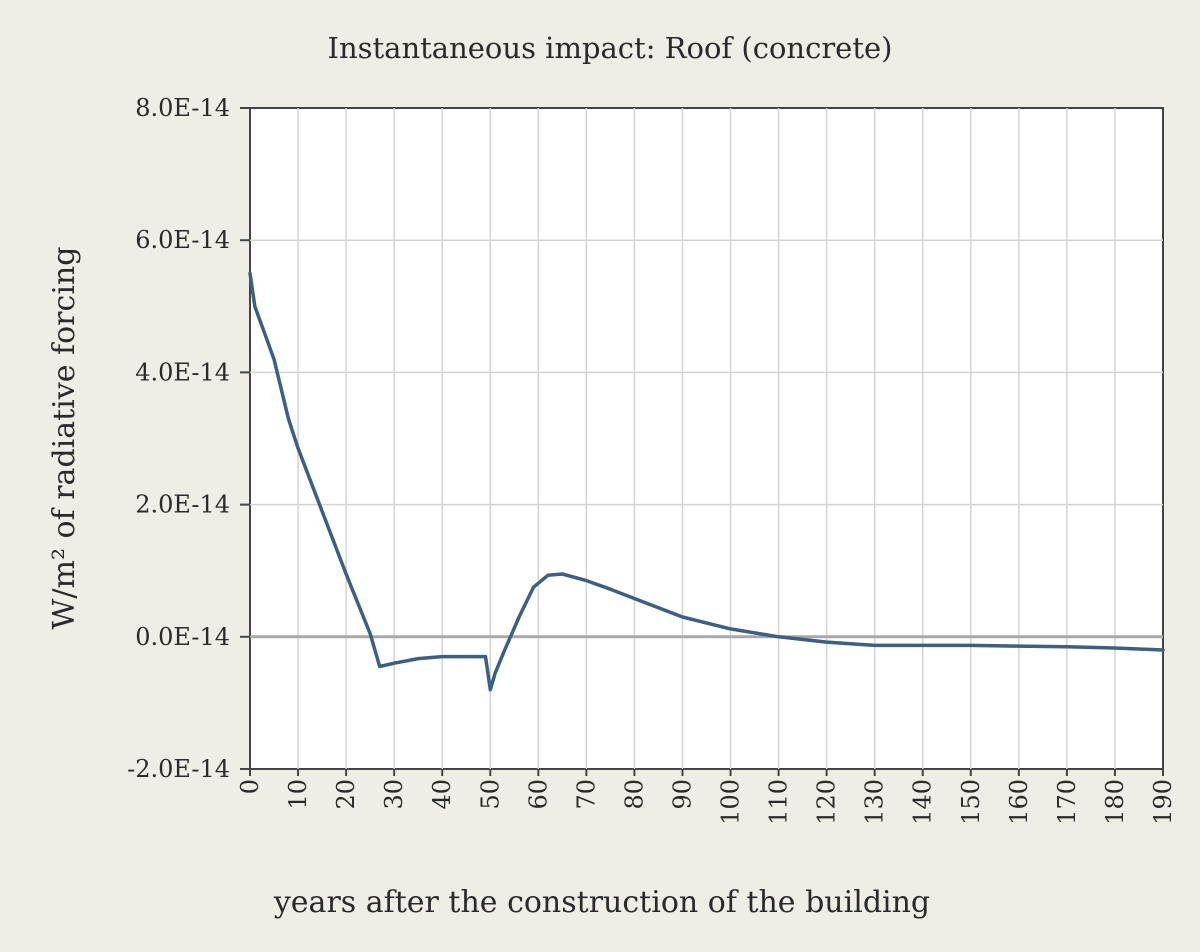 This screenshot has width=1200, height=952. What do you see at coordinates (182, 505) in the screenshot?
I see `y-tick-label: 2.0E-14` at bounding box center [182, 505].